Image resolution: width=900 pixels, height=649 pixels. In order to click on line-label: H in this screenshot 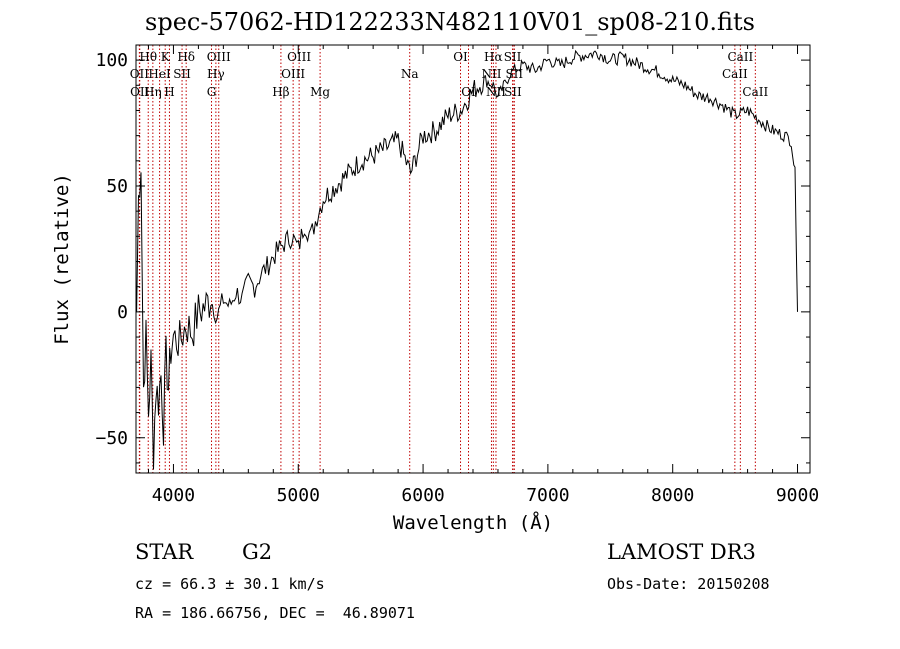, I will do `click(169, 92)`.